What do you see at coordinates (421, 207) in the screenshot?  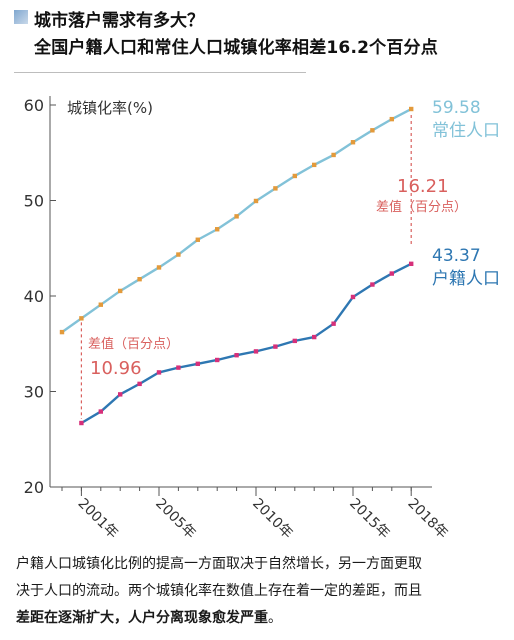 I see `gap-label-2018: 差值（百分点）` at bounding box center [421, 207].